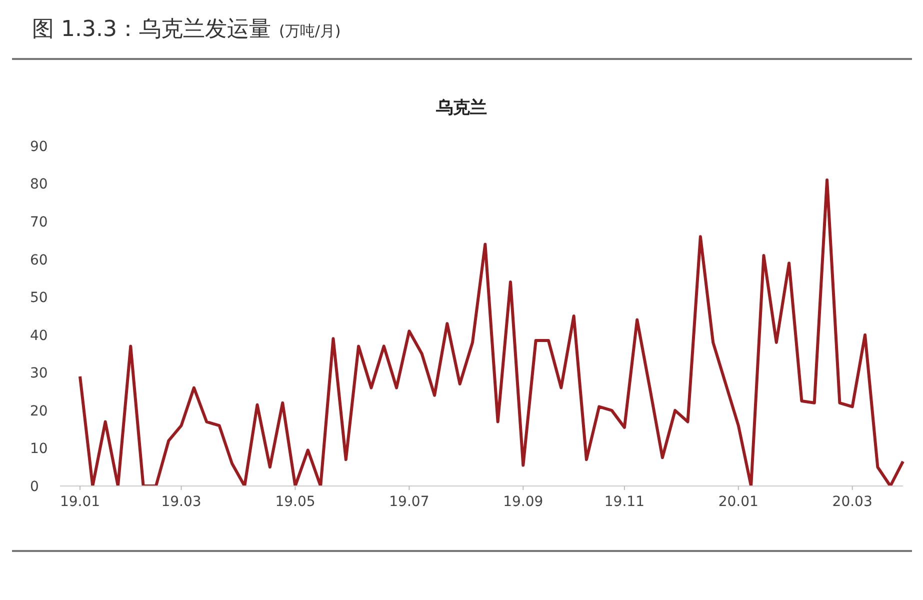  Describe the element at coordinates (523, 502) in the screenshot. I see `x-tick-label: 19.09` at that location.